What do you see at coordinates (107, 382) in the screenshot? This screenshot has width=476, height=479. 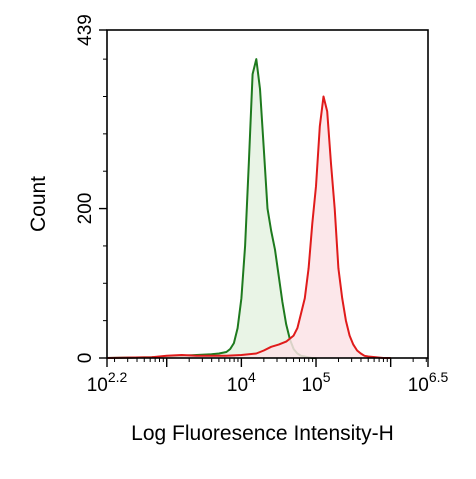 I see `x-tick-label: 102.2` at bounding box center [107, 382].